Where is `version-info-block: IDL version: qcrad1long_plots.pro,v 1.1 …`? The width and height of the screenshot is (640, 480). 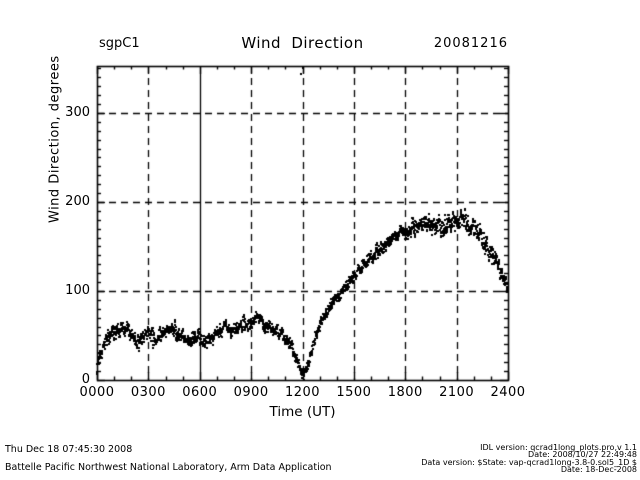 version-info-block: IDL version: qcrad1long_plots.pro,v 1.1 … is located at coordinates (529, 459).